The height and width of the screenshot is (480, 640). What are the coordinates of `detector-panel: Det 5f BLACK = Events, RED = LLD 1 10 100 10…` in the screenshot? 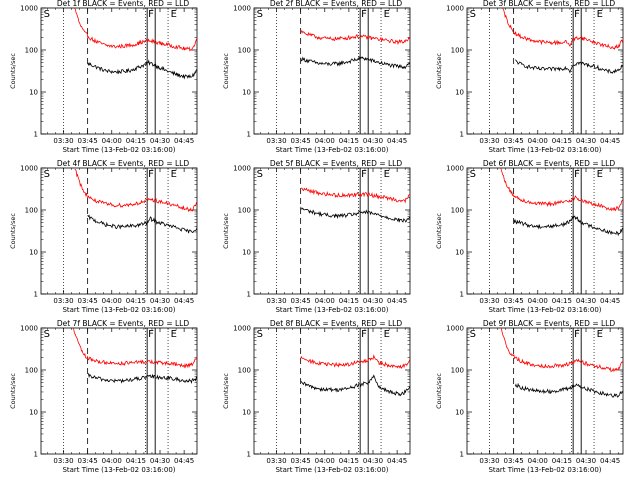 It's located at (319, 239).